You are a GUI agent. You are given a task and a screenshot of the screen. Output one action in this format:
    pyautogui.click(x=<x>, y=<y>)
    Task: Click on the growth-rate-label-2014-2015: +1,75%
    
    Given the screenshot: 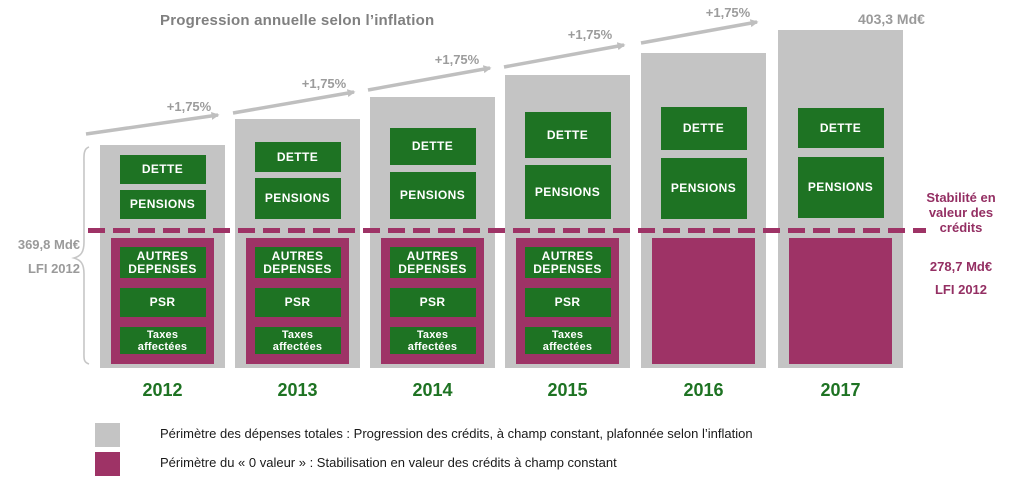 What is the action you would take?
    pyautogui.click(x=457, y=59)
    